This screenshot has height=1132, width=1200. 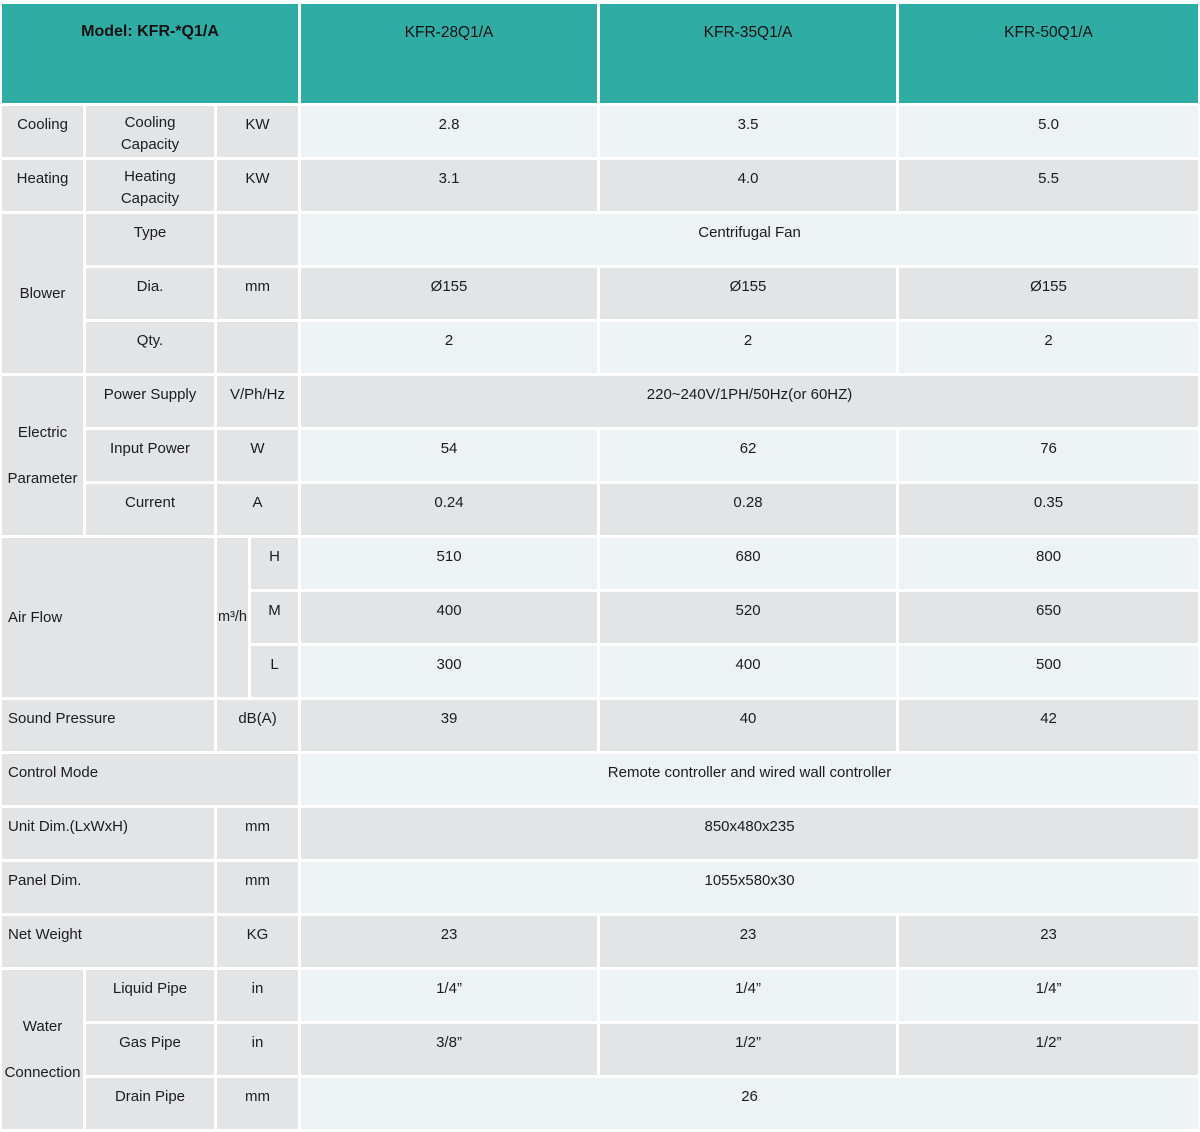 What do you see at coordinates (109, 727) in the screenshot?
I see `group-label-sound-pressure: Sound Pressure` at bounding box center [109, 727].